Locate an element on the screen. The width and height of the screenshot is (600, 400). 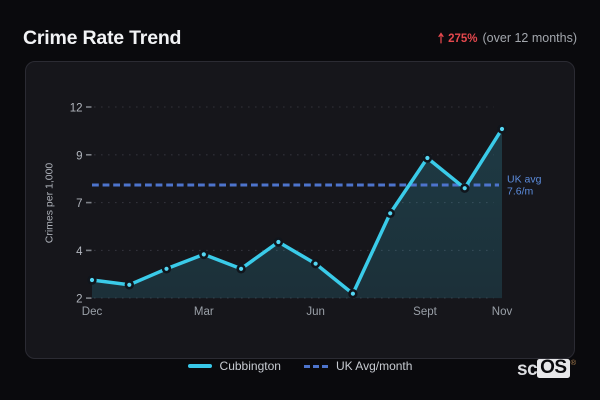
svg-text: 2 is located at coordinates (79, 300).